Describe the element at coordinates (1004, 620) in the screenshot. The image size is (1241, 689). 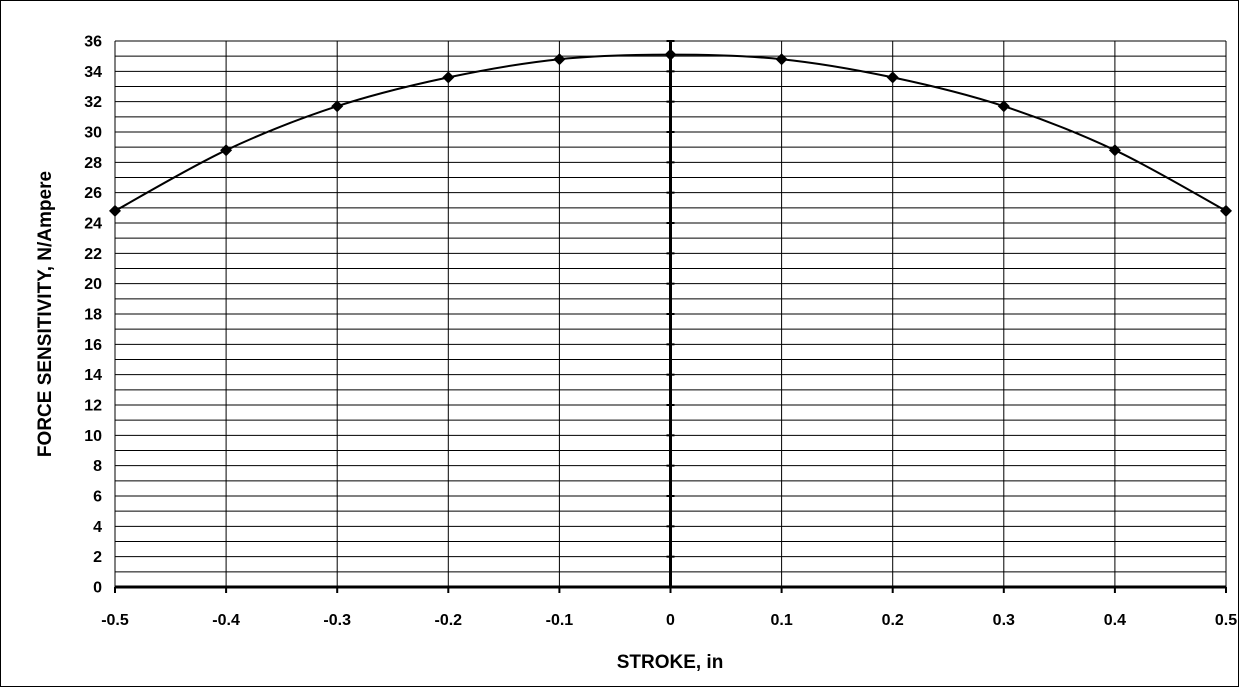
I see `x-tick-label: 0.3` at that location.